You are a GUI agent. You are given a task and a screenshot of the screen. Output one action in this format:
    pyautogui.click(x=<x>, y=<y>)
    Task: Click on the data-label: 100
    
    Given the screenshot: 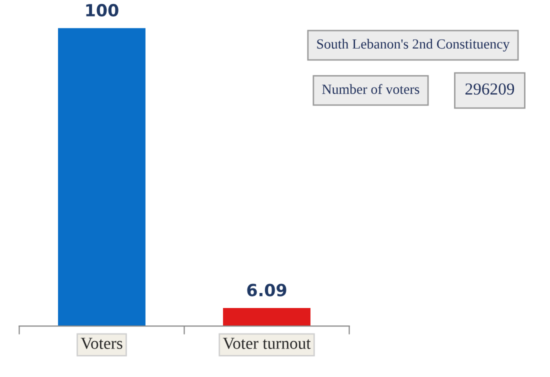 What is the action you would take?
    pyautogui.click(x=102, y=10)
    